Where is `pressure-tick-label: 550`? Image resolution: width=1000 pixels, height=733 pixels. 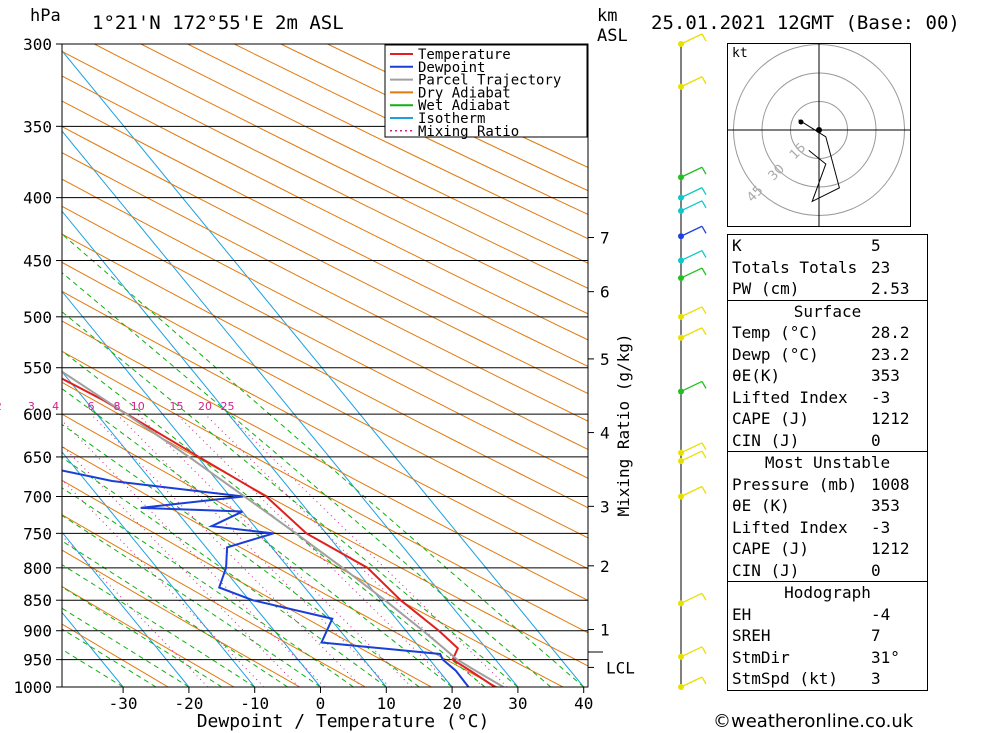 pressure-tick-label: 550 is located at coordinates (37, 368).